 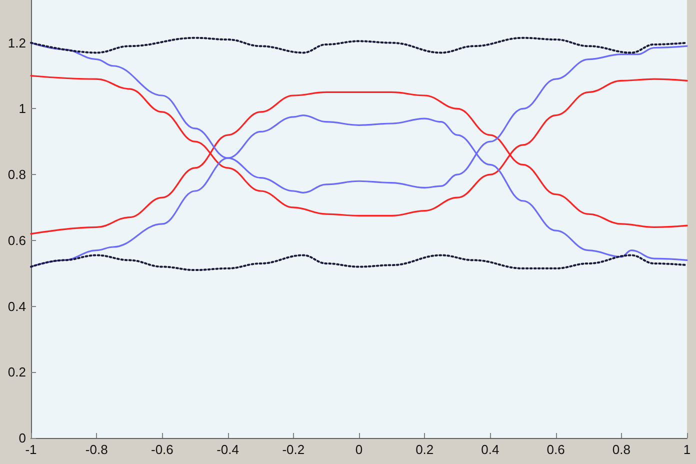 What do you see at coordinates (425, 449) in the screenshot?
I see `x-tick-label: 0.2` at bounding box center [425, 449].